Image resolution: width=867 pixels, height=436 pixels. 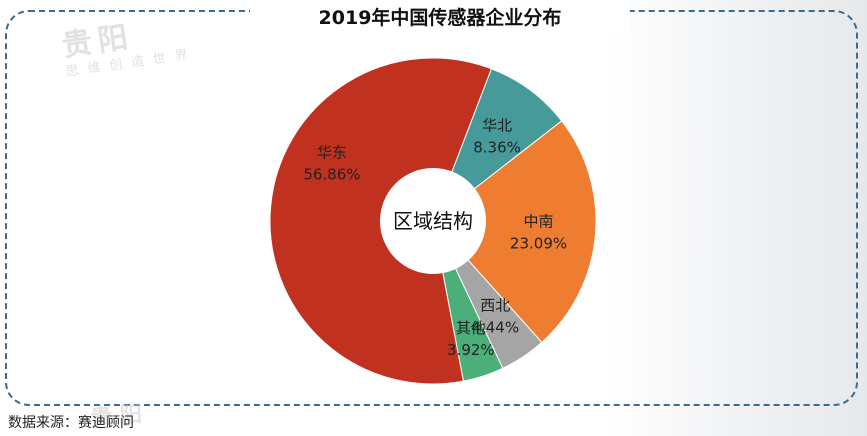 What do you see at coordinates (471, 328) in the screenshot?
I see `slice-name-其他: 其他` at bounding box center [471, 328].